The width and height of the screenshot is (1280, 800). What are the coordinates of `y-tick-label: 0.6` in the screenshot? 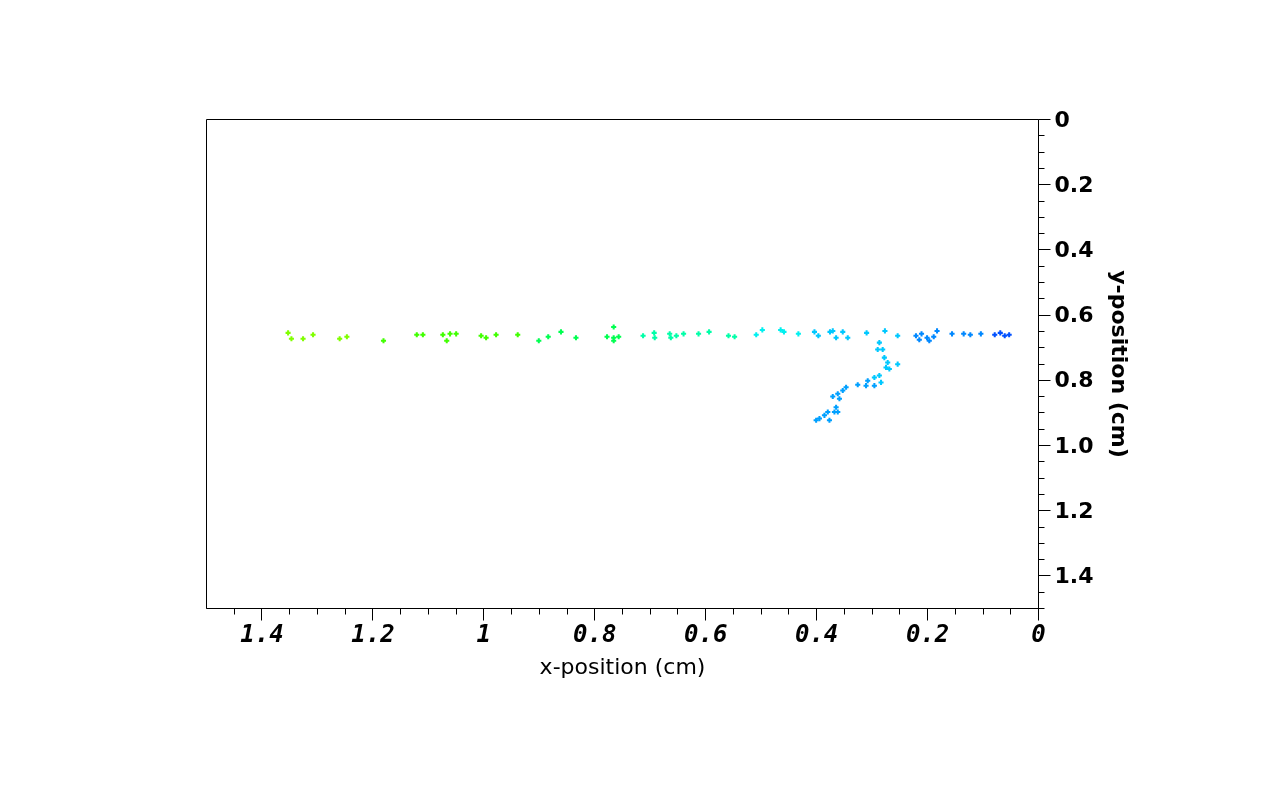 It's located at (1074, 315).